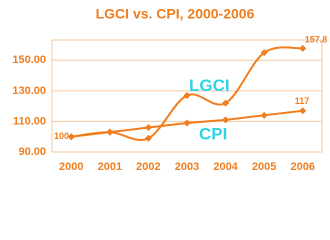 The height and width of the screenshot is (240, 330). I want to click on series-label: LGCI, so click(209, 85).